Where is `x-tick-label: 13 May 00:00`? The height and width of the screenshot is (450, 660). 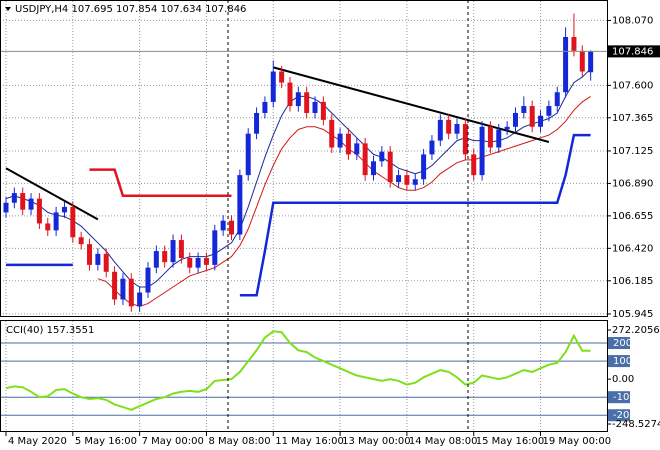
x-tick-label: 13 May 00:00 is located at coordinates (376, 441).